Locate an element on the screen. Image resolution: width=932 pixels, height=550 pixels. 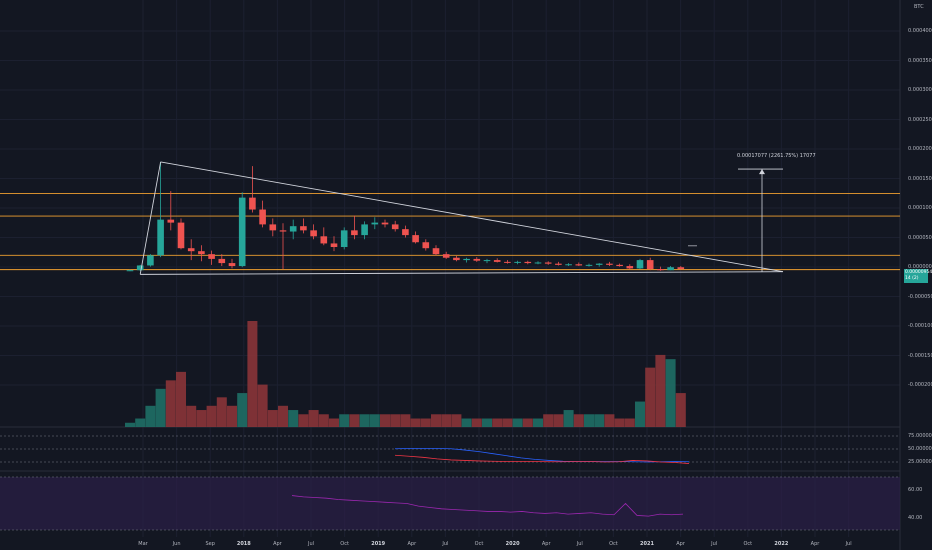
oscillator-level-label: 75.00000000 is located at coordinates (920, 436).